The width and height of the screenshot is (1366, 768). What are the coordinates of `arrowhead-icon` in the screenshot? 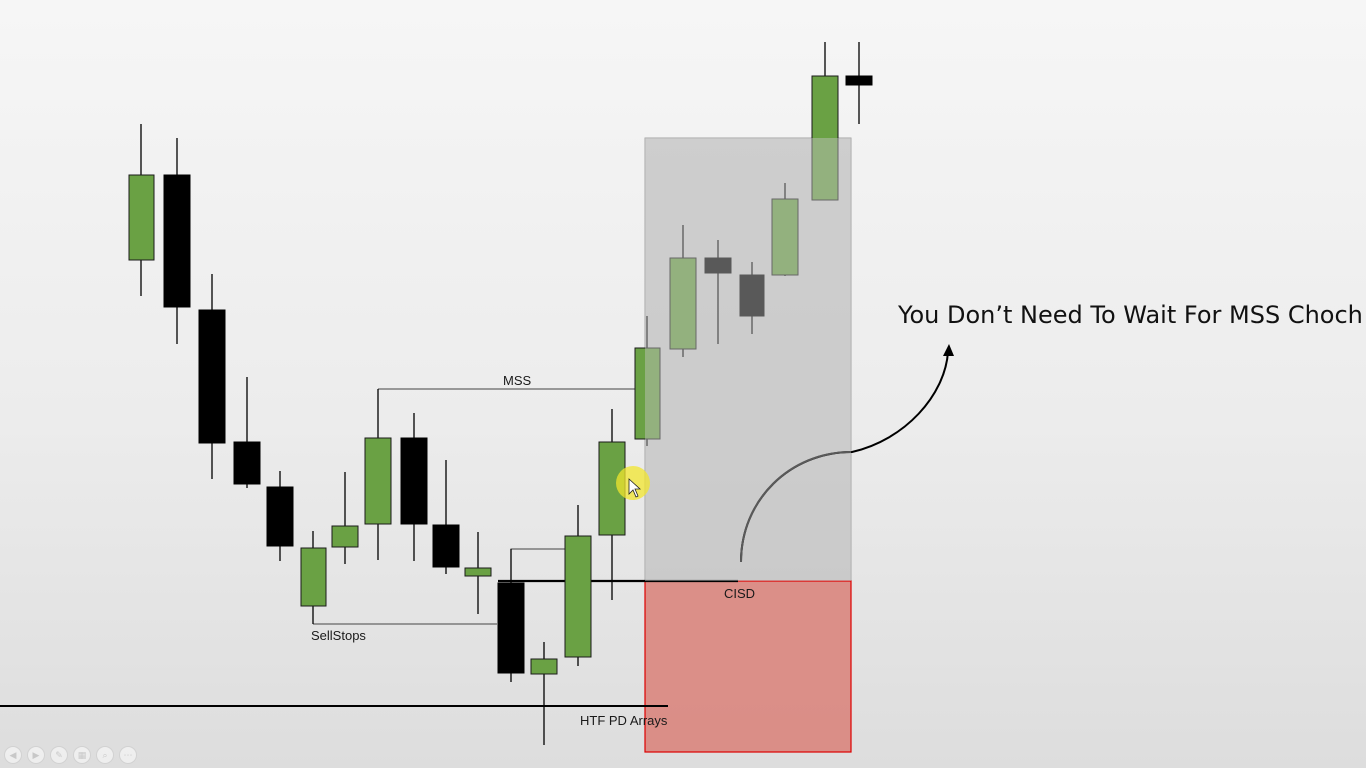 It's located at (948, 350).